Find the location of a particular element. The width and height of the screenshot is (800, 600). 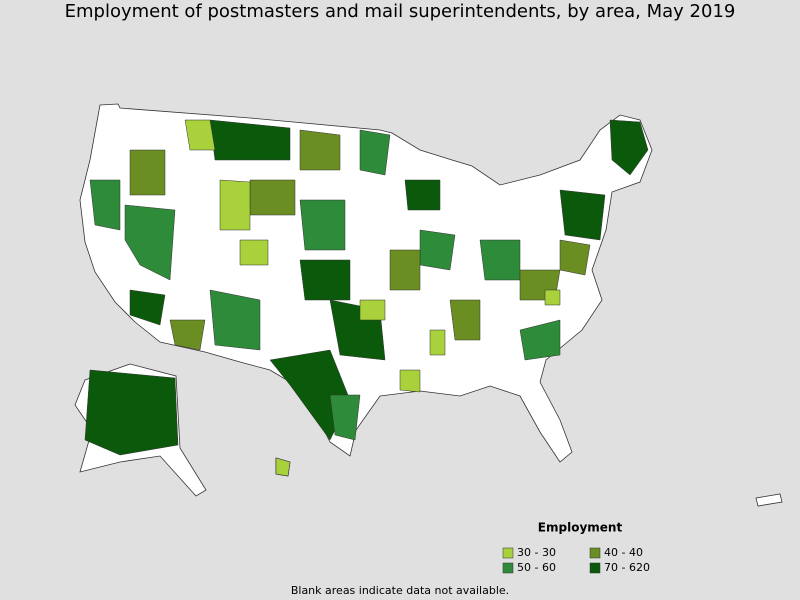

puerto-rico is located at coordinates (769, 500).